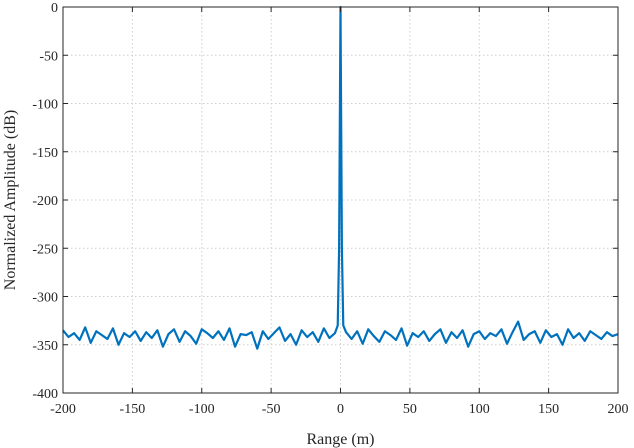  Describe the element at coordinates (45, 346) in the screenshot. I see `y-tick-label: -350` at that location.